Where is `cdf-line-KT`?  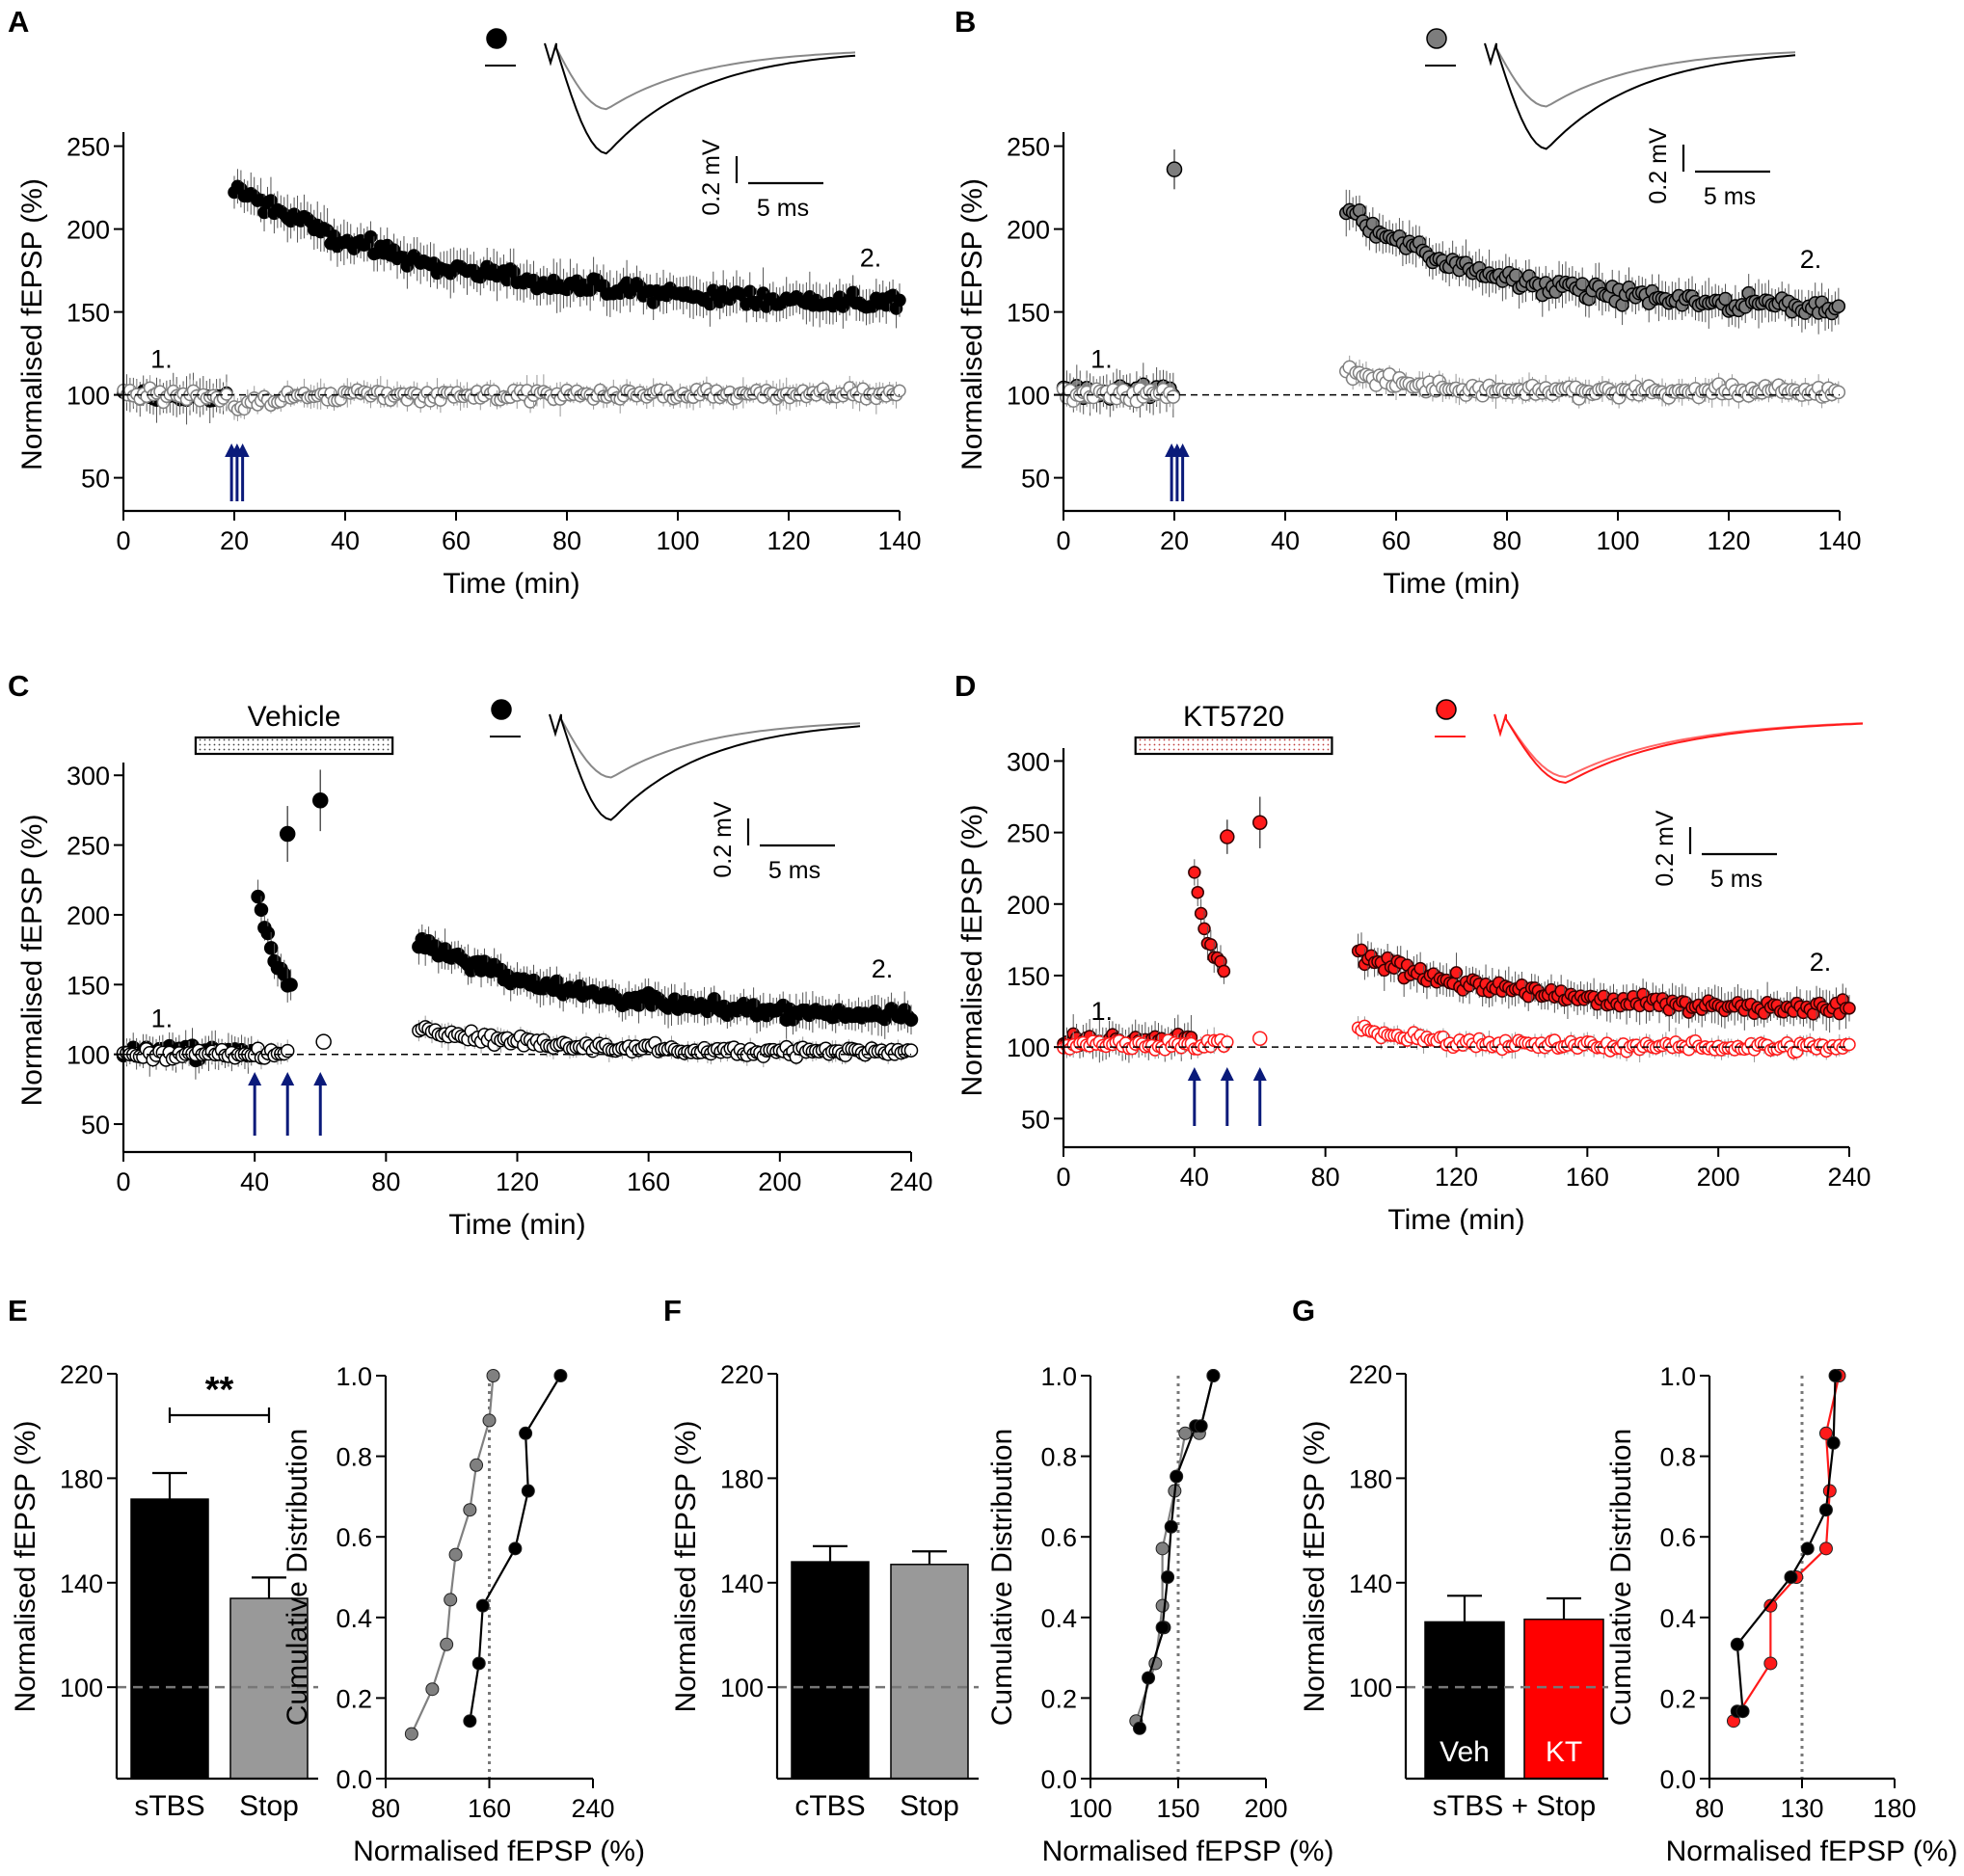 cdf-line-KT is located at coordinates (1787, 1548).